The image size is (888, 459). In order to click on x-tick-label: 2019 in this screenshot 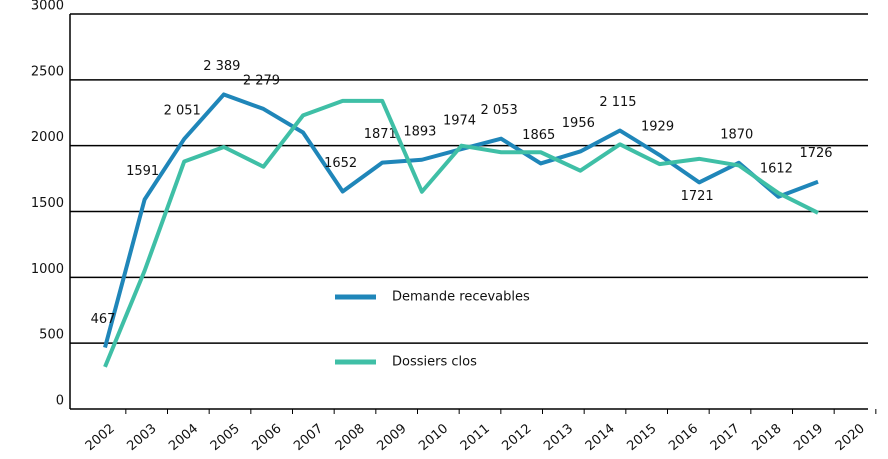, I will do `click(808, 437)`.